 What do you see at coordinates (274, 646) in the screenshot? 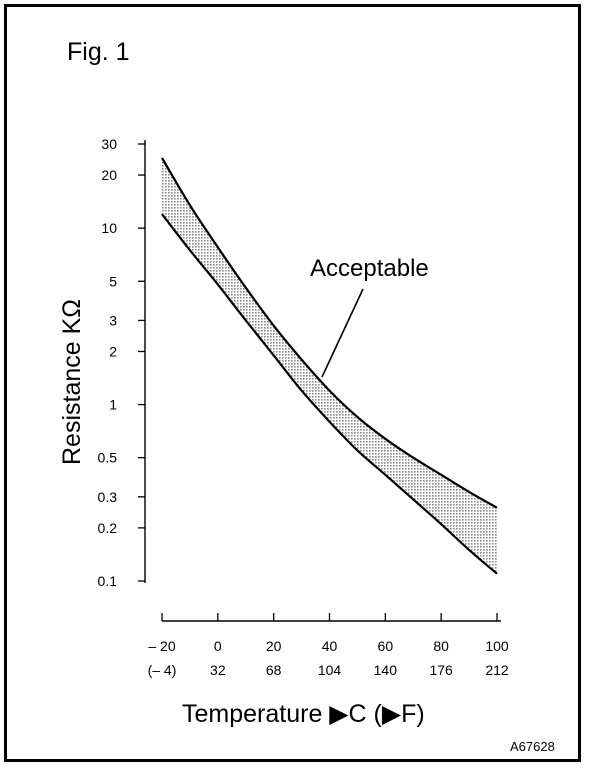
I see `x-tick-label-celsius: 20` at bounding box center [274, 646].